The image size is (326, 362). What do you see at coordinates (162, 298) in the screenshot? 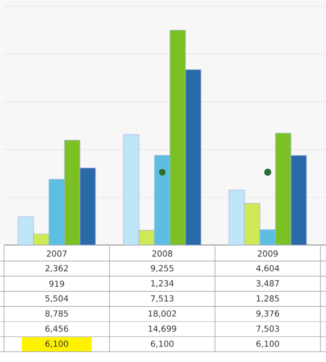
I see `data-label: 7,513` at bounding box center [162, 298].